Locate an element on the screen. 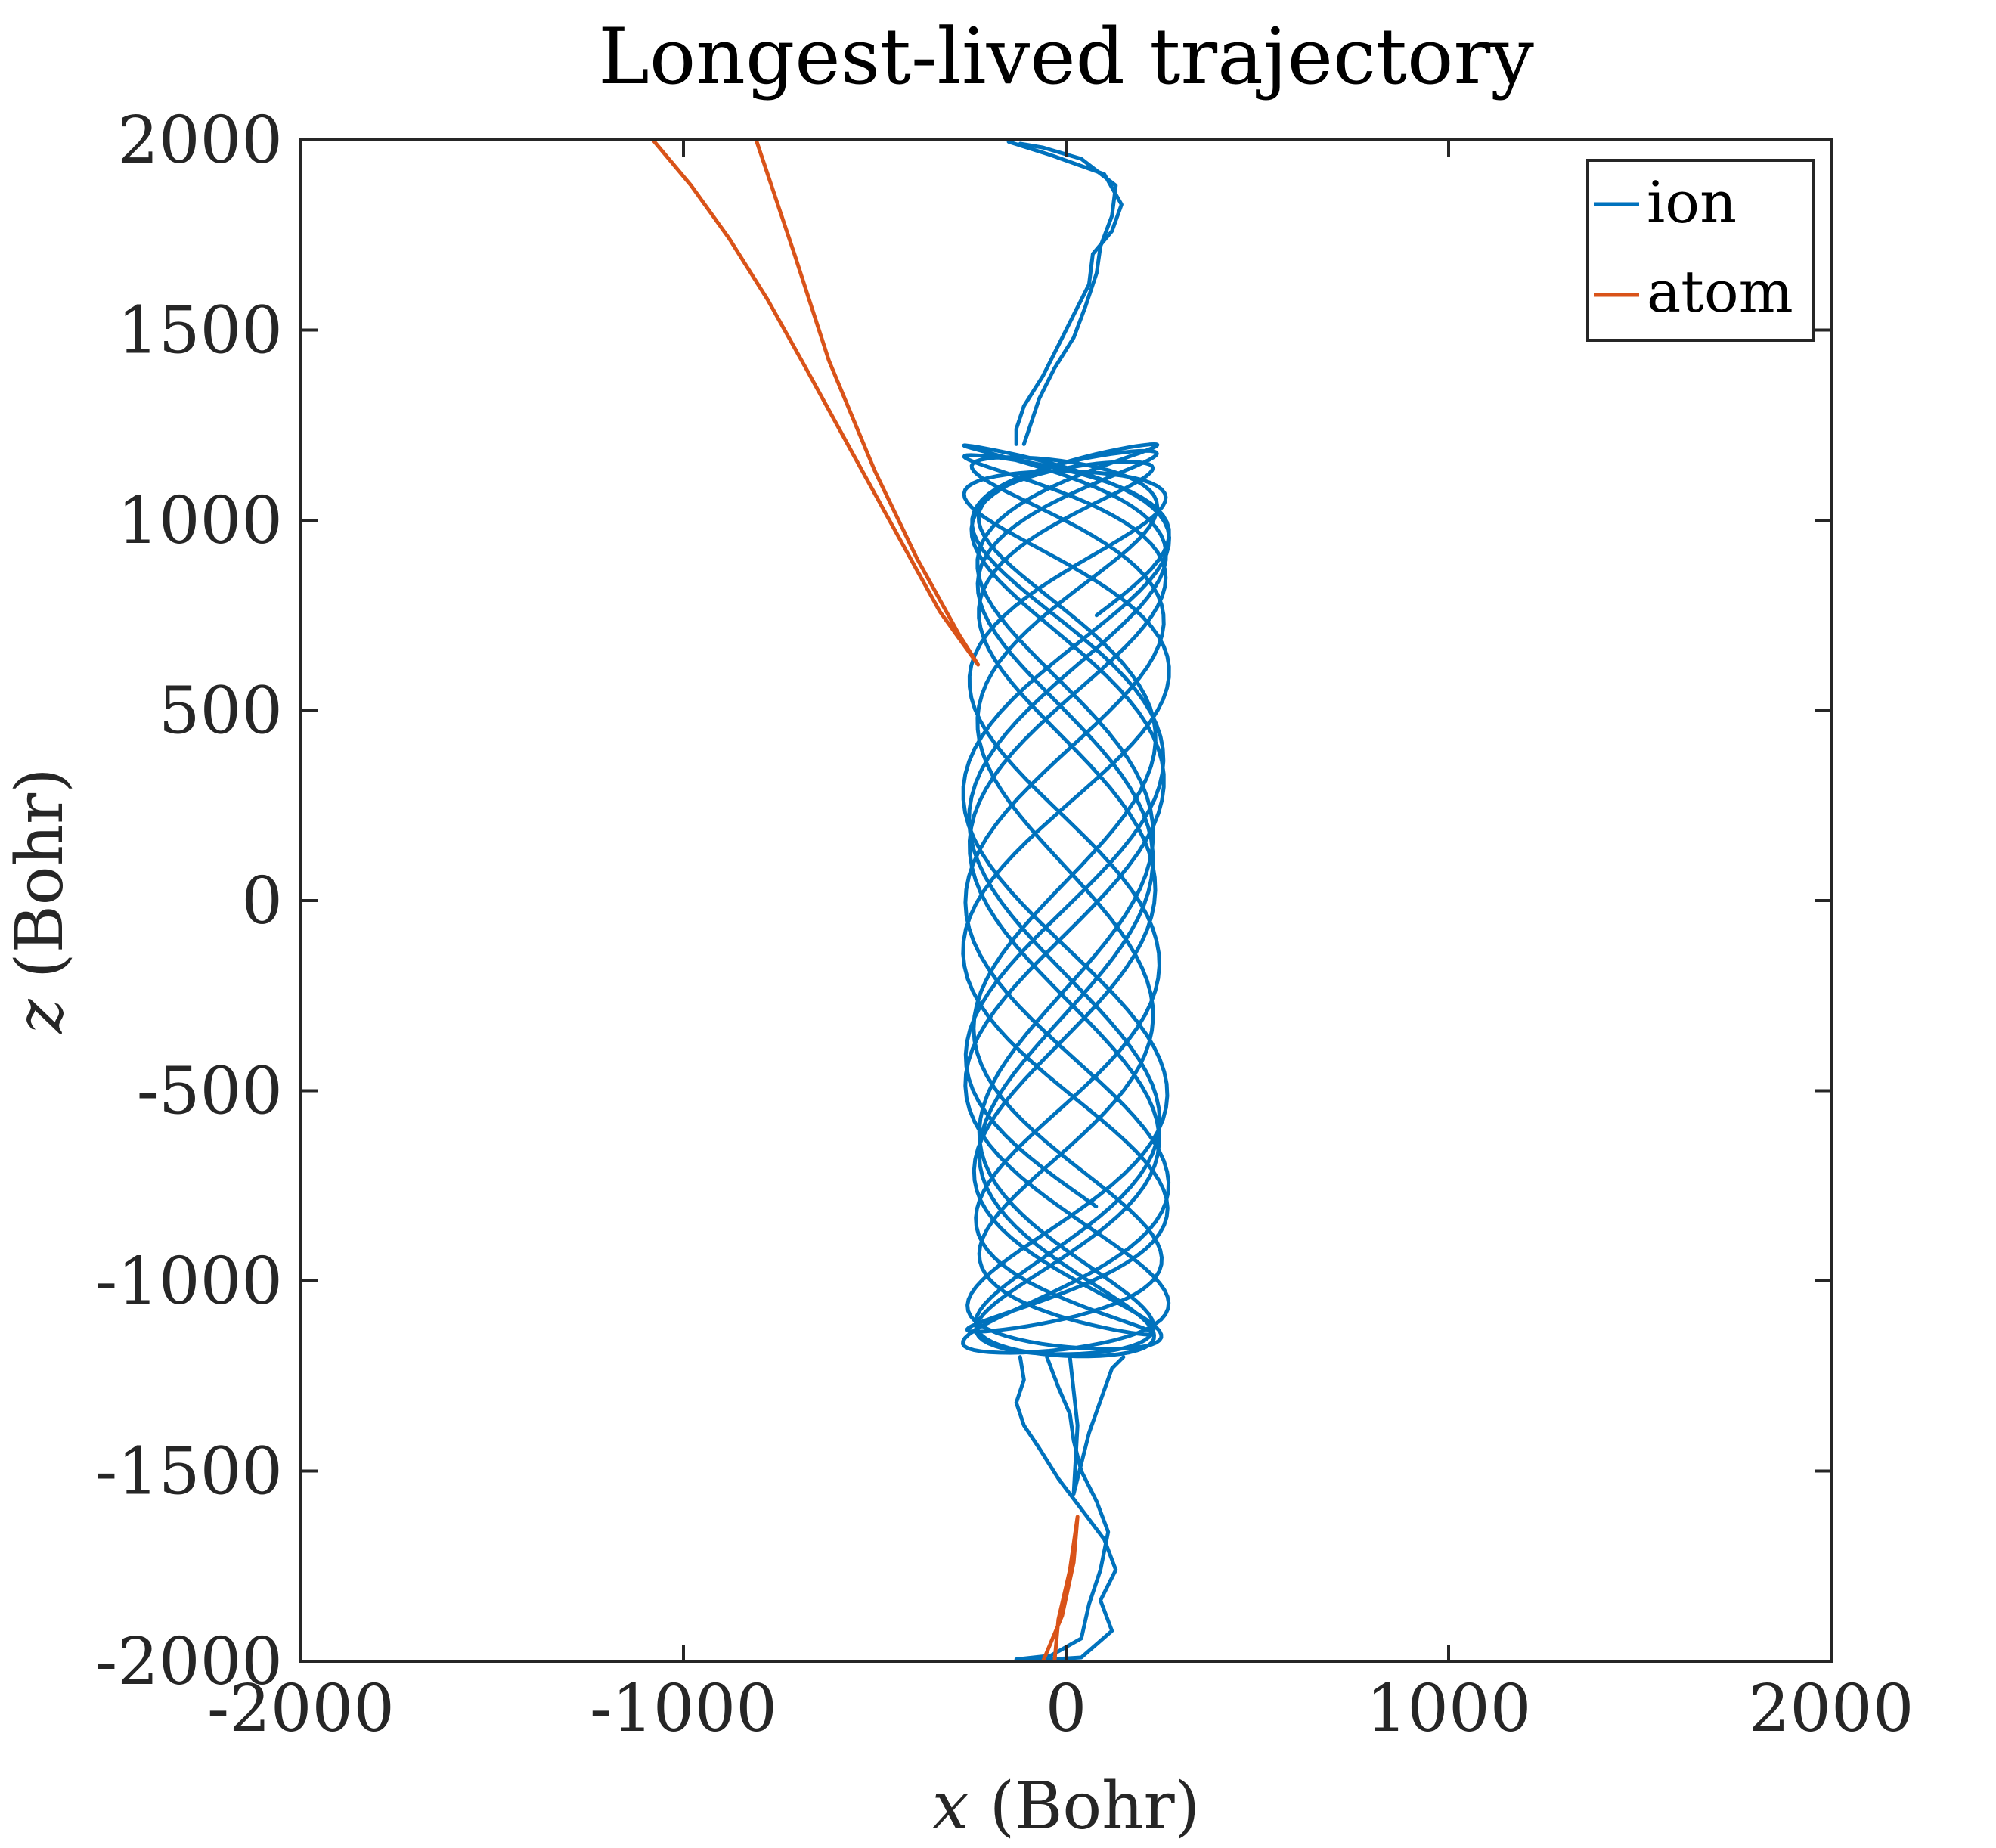 This screenshot has height=1848, width=1996. ion-path-branch is located at coordinates (1097, 1425).